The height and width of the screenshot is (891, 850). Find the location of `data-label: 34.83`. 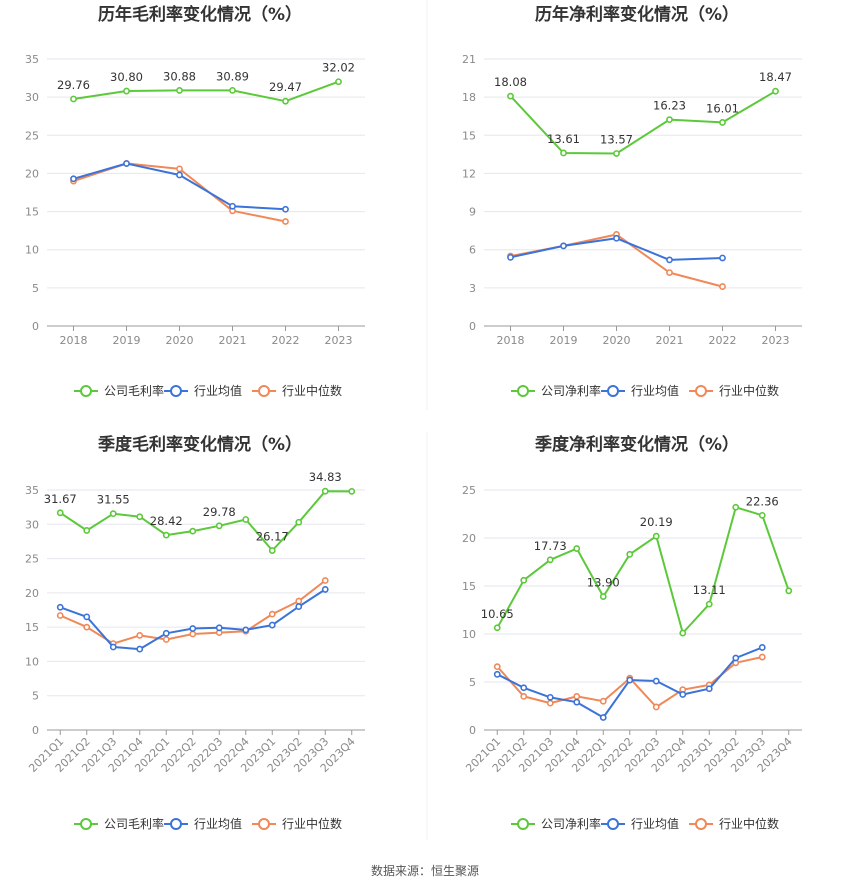

data-label: 34.83 is located at coordinates (325, 477).